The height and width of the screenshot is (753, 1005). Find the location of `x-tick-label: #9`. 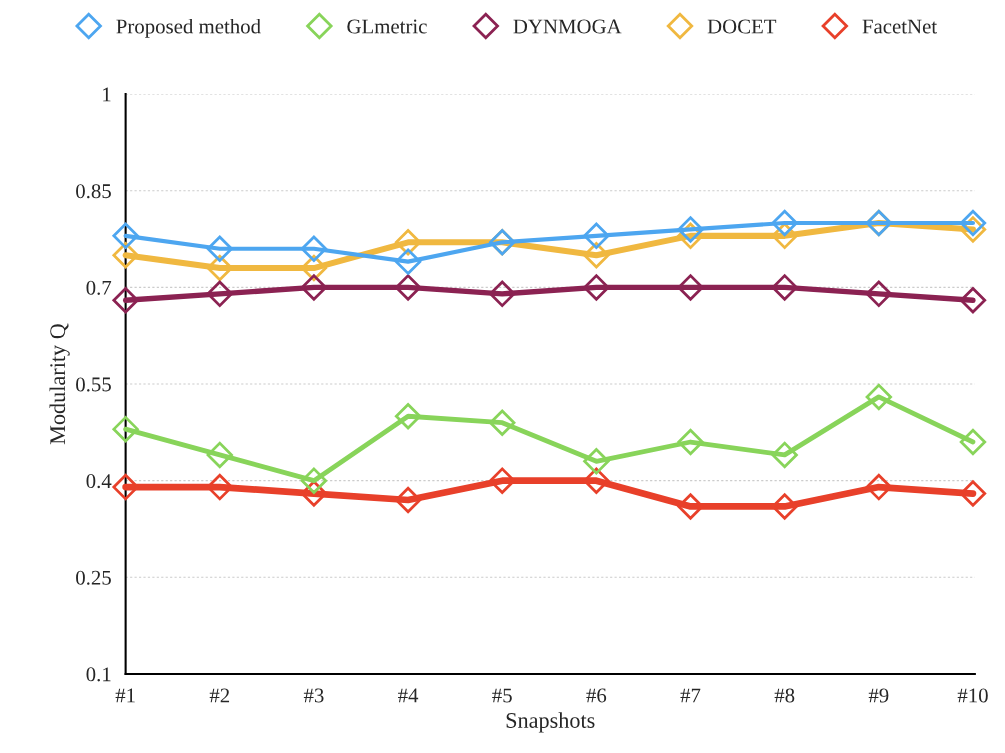

x-tick-label: #9 is located at coordinates (878, 695).